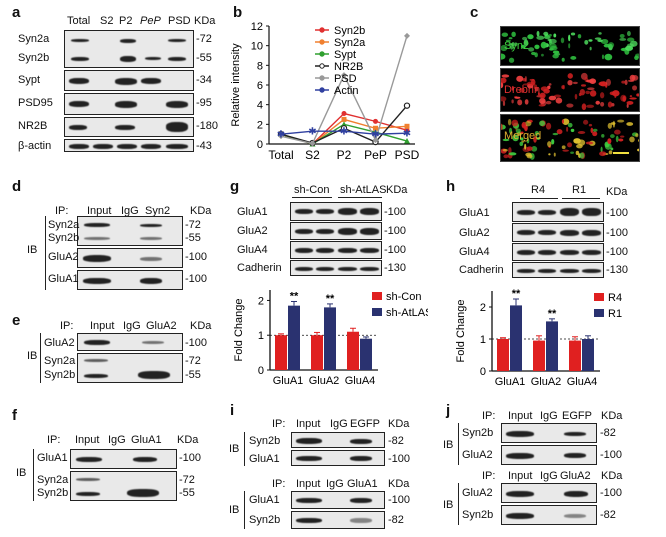  What do you see at coordinates (579, 190) in the screenshot?
I see `group-r1: R1` at bounding box center [579, 190].